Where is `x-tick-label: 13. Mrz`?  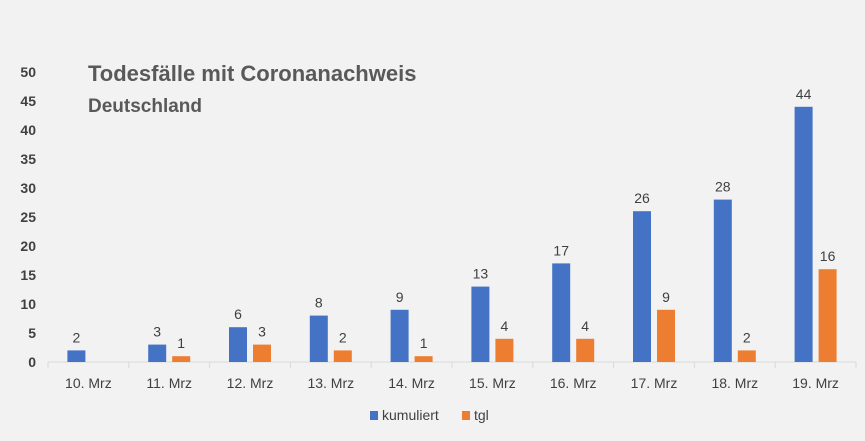 x-tick-label: 13. Mrz is located at coordinates (330, 383).